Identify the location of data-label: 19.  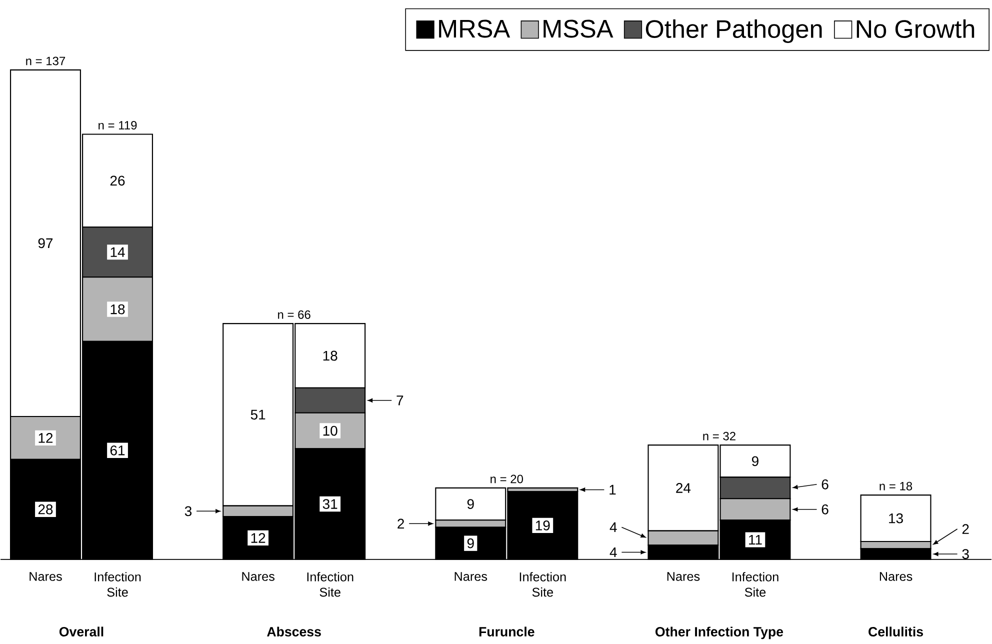
(543, 525).